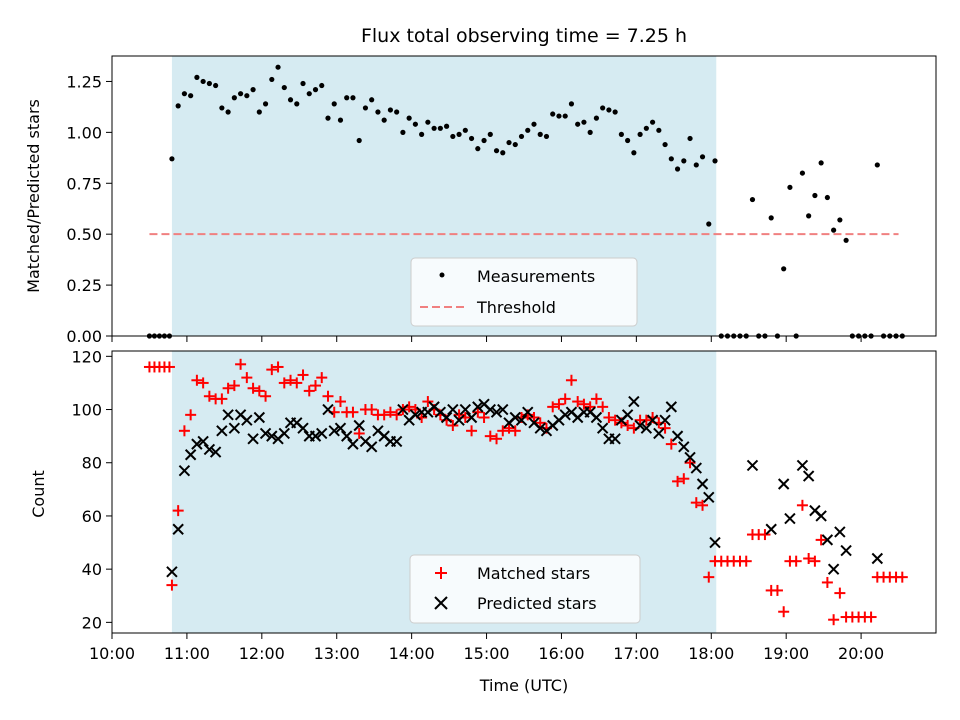 The height and width of the screenshot is (720, 960). Describe the element at coordinates (84, 336) in the screenshot. I see `top-y-tick-label: 0.00` at that location.